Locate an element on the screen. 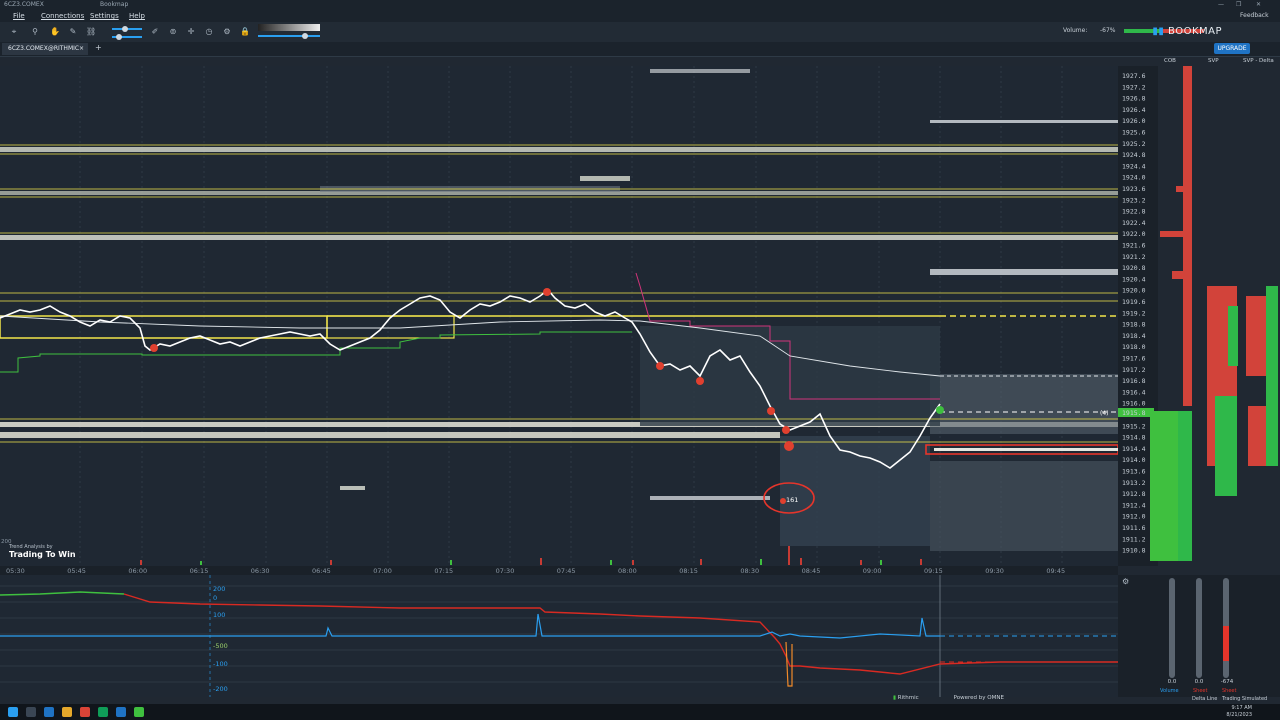 The image size is (1280, 720). volume-meter-label: Volume is located at coordinates (1169, 691).